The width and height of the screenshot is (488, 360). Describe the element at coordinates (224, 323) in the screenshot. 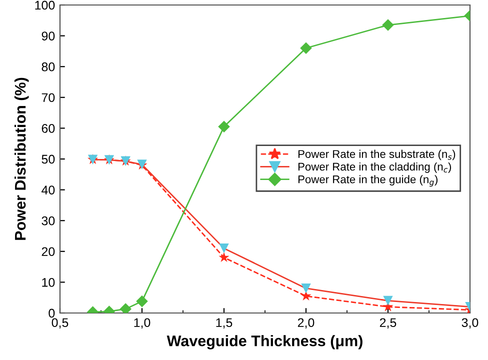

I see `x-tick-label: 1,5` at that location.